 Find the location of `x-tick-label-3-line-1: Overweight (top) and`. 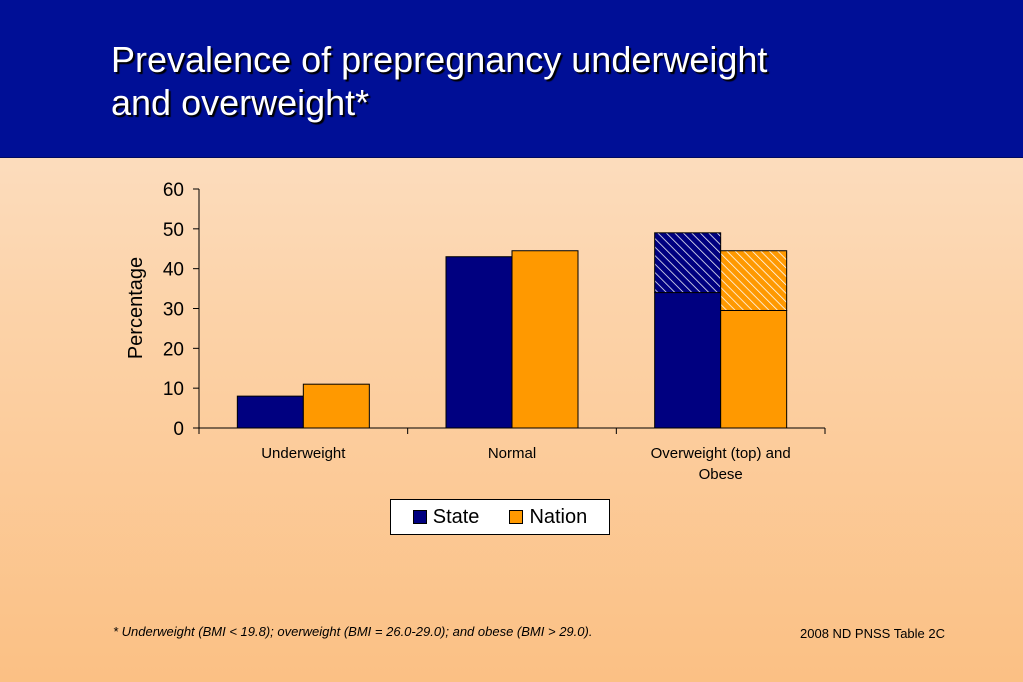

x-tick-label-3-line-1: Overweight (top) and is located at coordinates (721, 453).